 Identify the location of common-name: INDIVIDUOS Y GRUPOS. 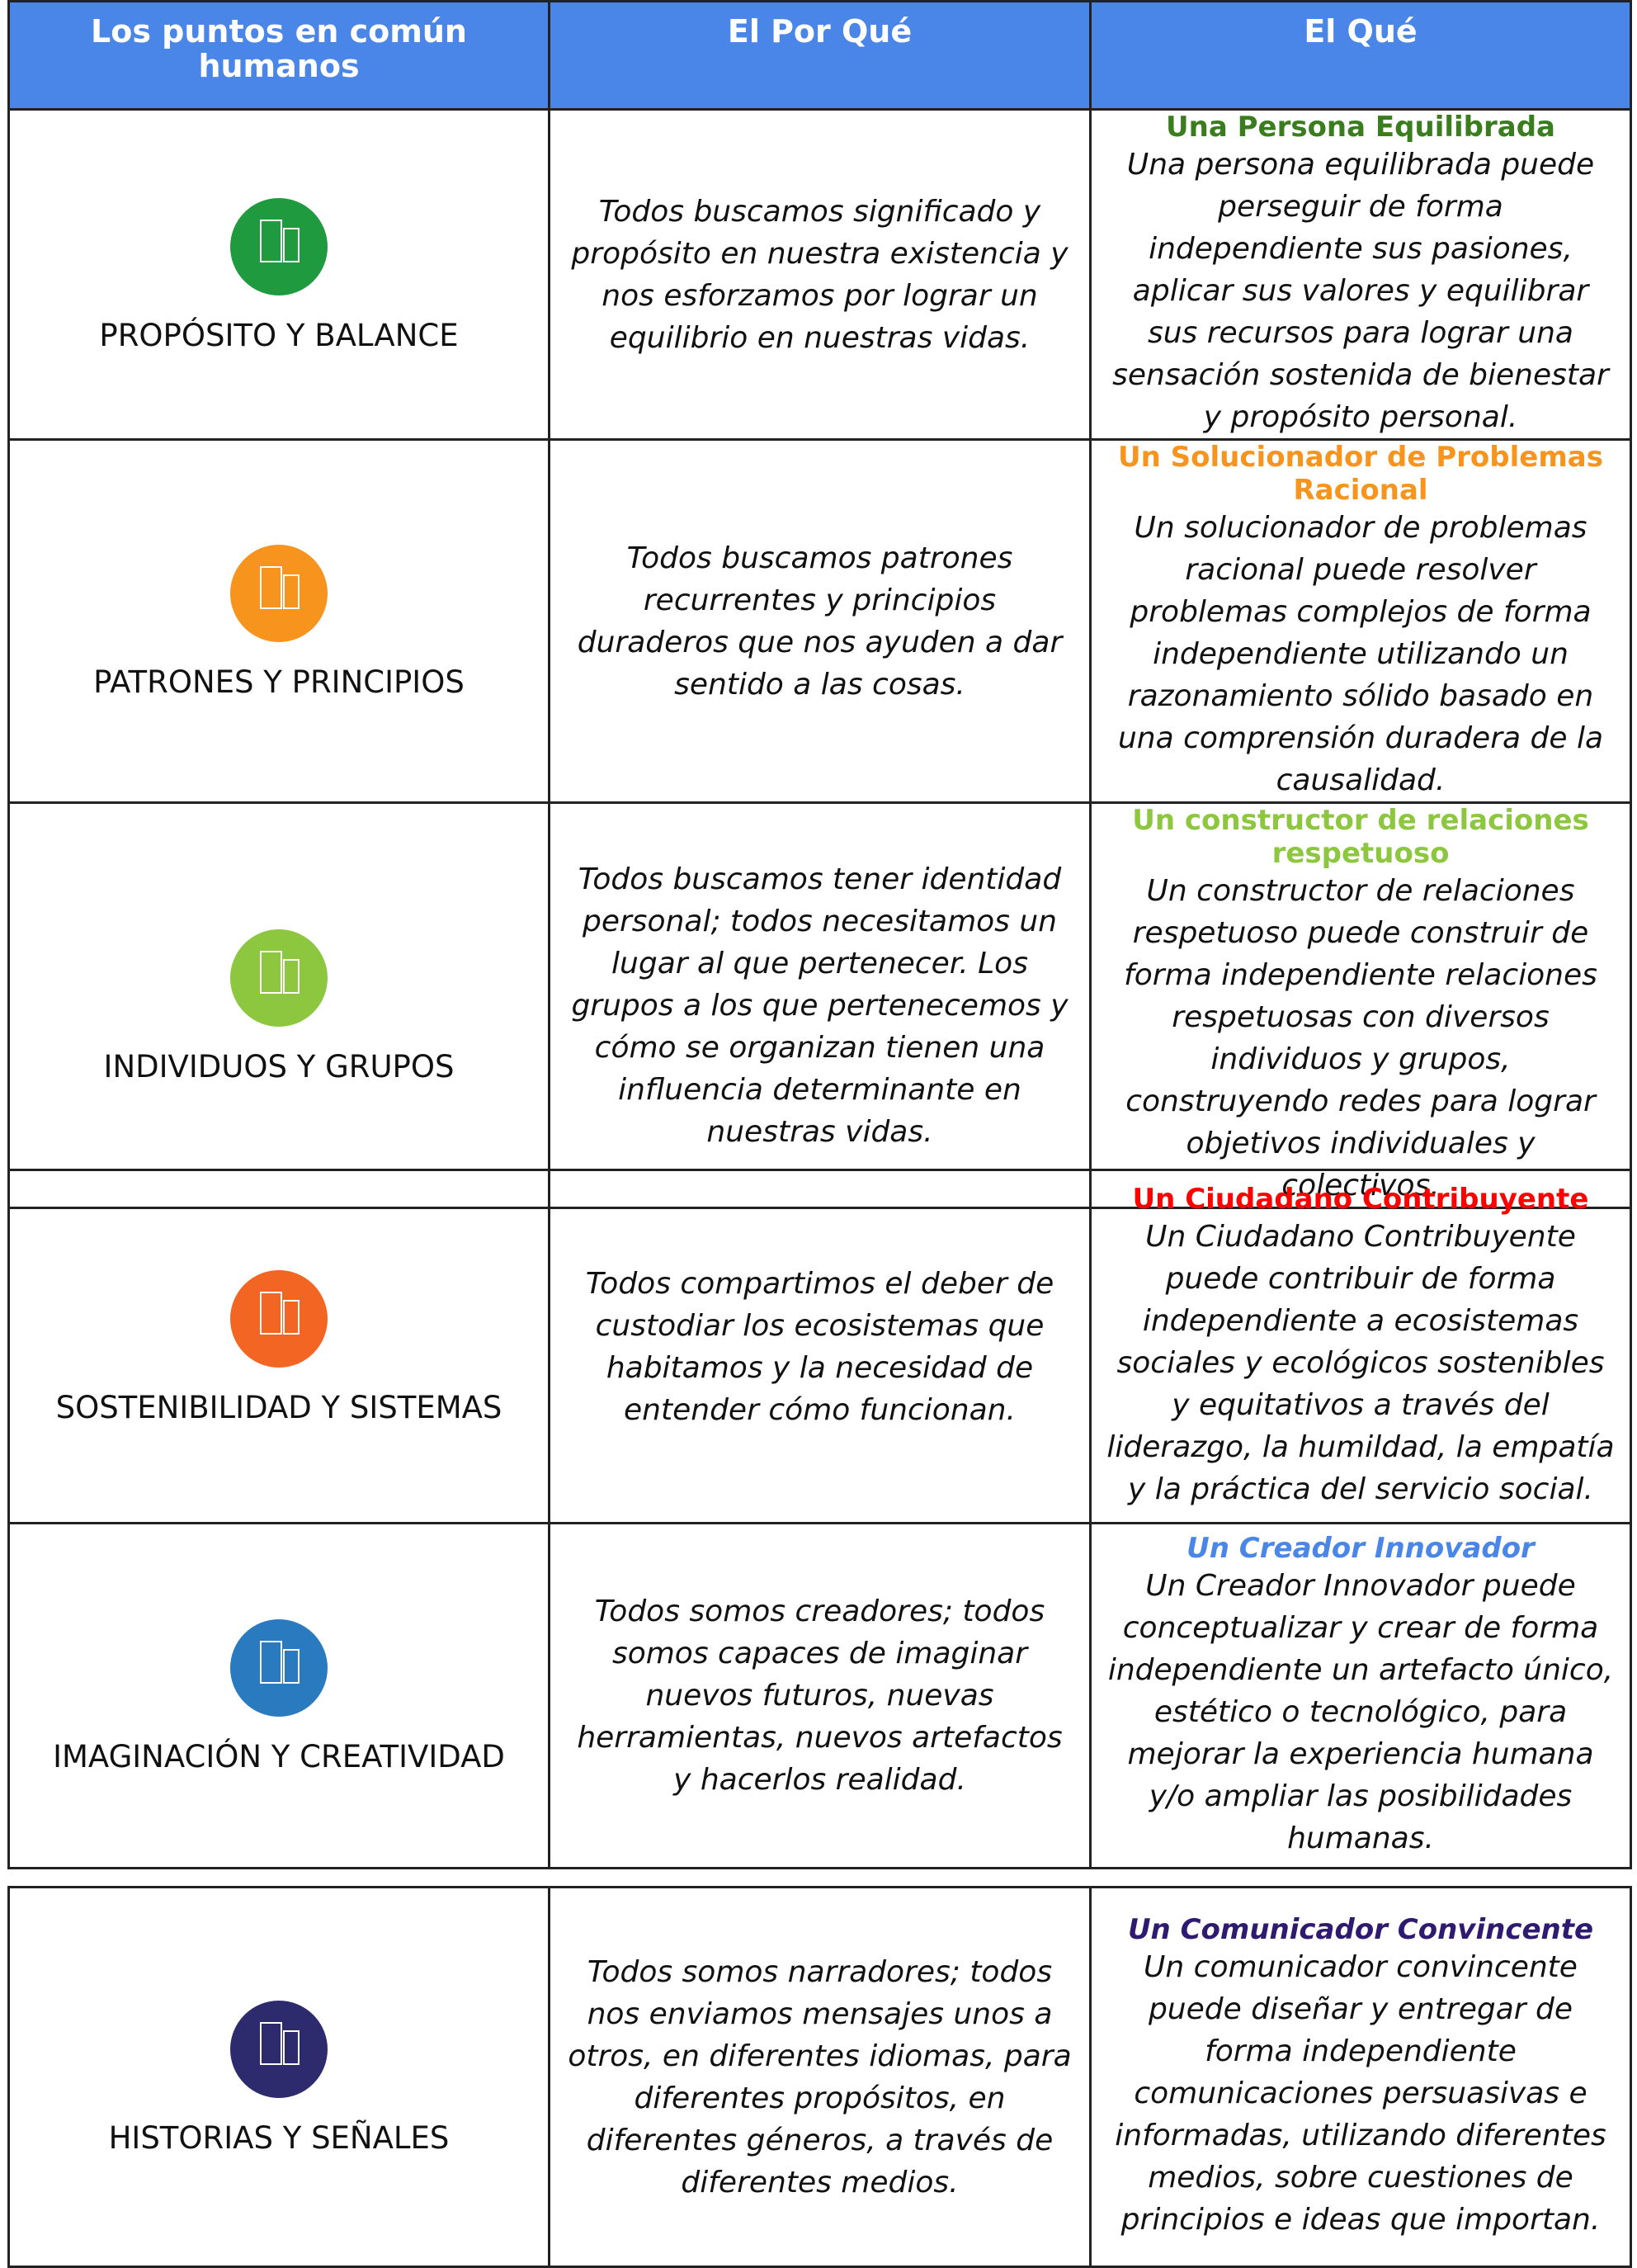
(279, 1066).